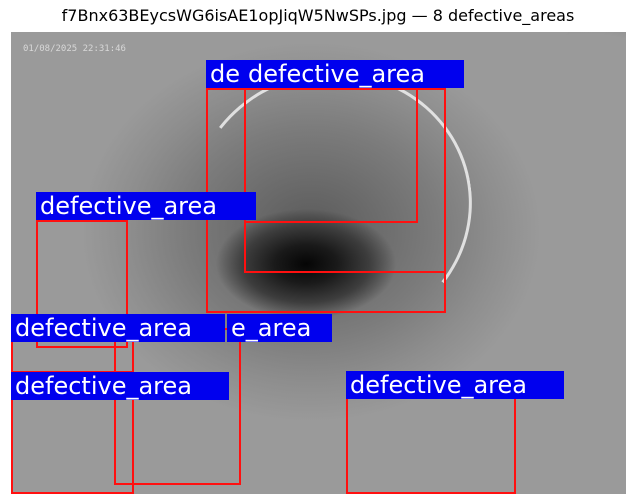 This screenshot has width=636, height=504. Describe the element at coordinates (74, 49) in the screenshot. I see `image-timestamp: 01/08/2025 22:31:46` at that location.